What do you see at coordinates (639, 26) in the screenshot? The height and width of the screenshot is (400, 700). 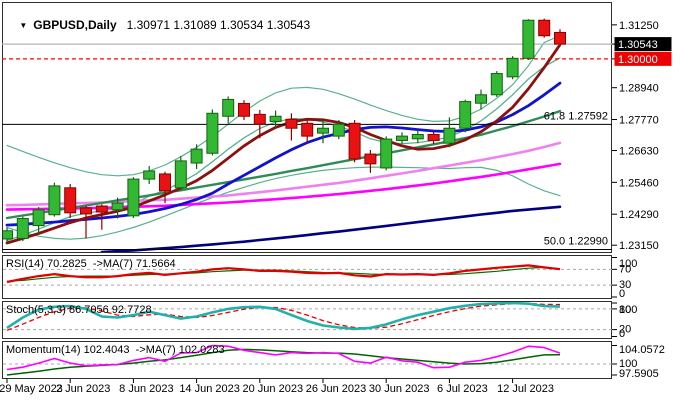 I see `price-axis-label: 1.31250` at bounding box center [639, 26].